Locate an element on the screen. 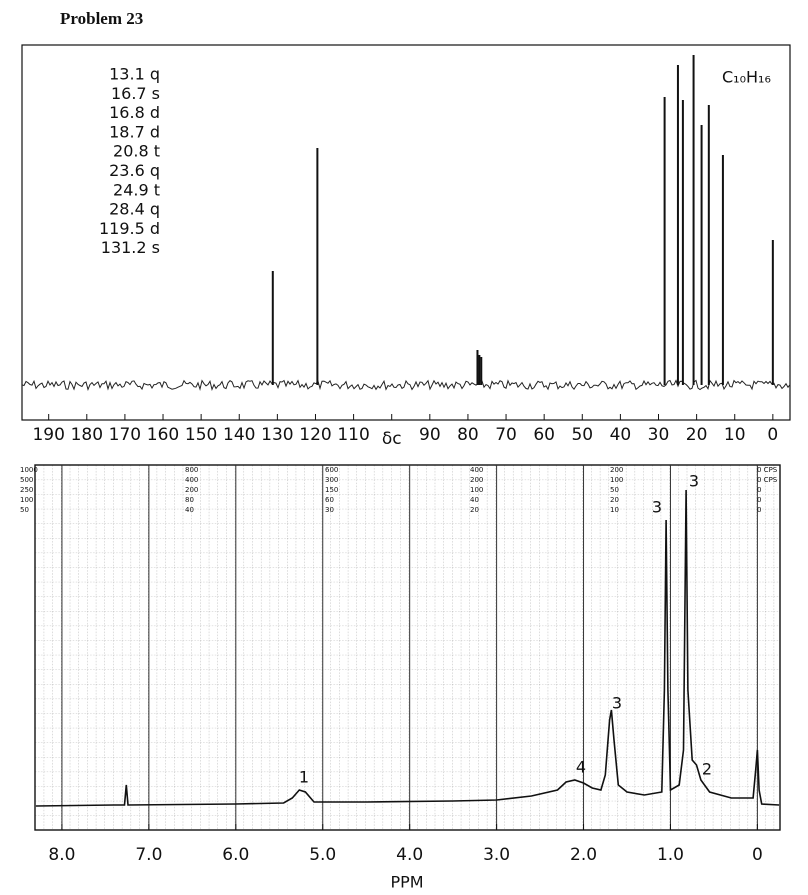 The height and width of the screenshot is (895, 808). sweep-label: 80 is located at coordinates (189, 500).